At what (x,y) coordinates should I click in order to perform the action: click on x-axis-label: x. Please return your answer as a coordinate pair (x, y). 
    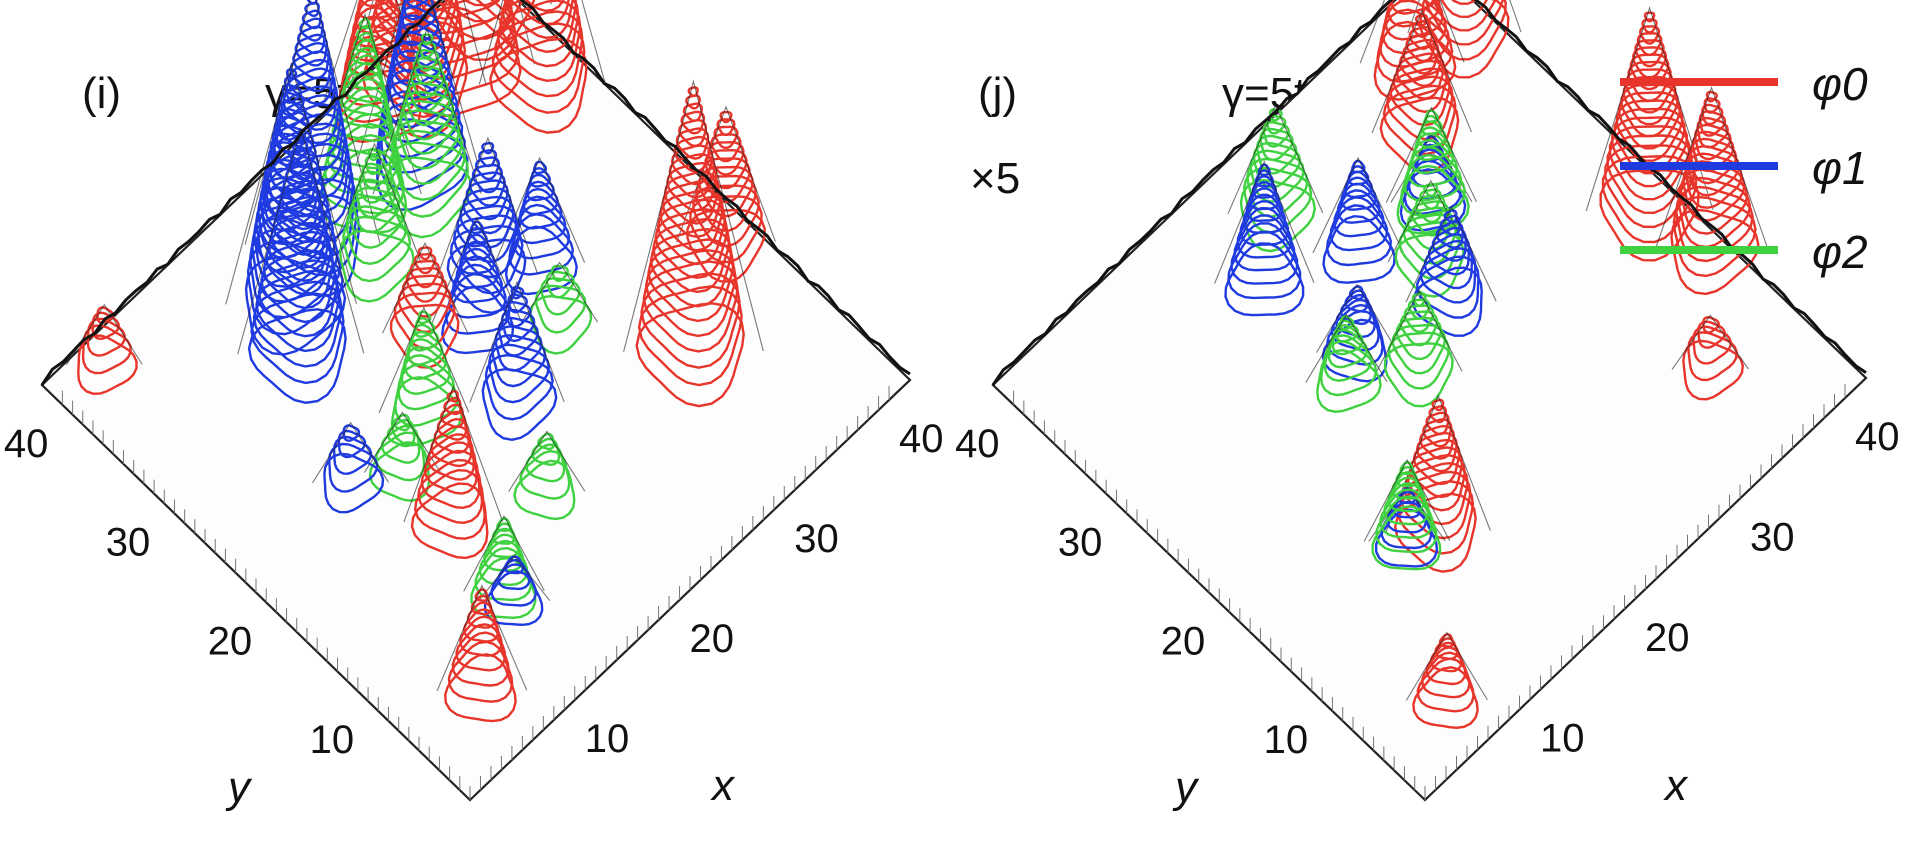
    Looking at the image, I should click on (1676, 785).